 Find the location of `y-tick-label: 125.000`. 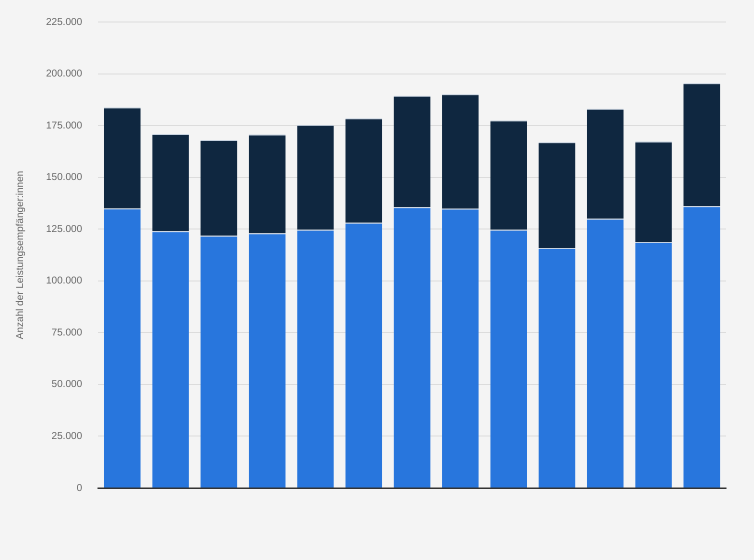

y-tick-label: 125.000 is located at coordinates (64, 229).